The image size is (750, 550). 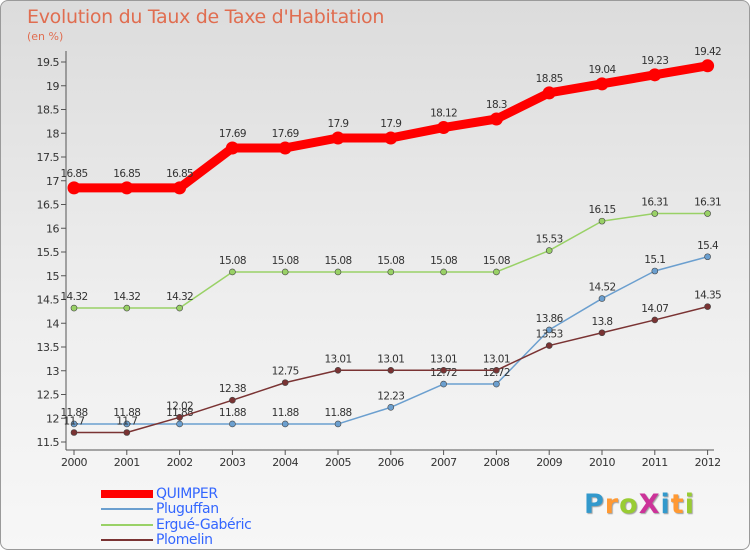 What do you see at coordinates (232, 462) in the screenshot?
I see `x-tick-label: 2003` at bounding box center [232, 462].